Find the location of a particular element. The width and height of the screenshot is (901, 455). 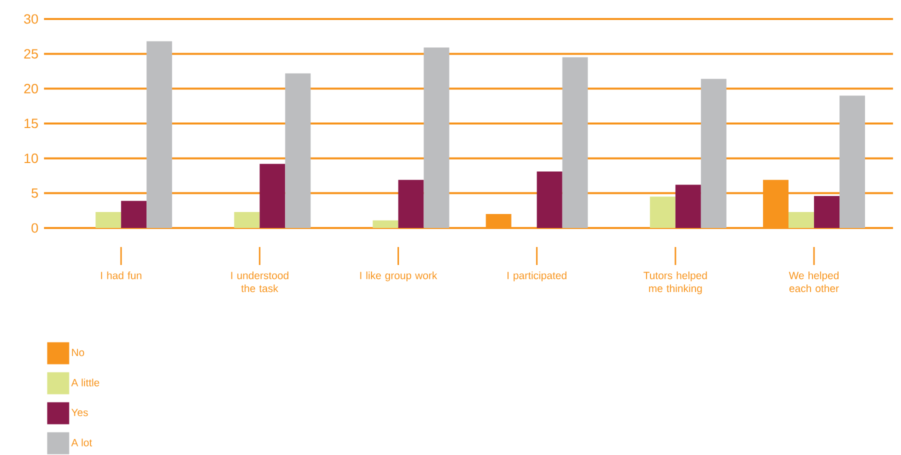

x-tick-label: I understood the task is located at coordinates (259, 282).